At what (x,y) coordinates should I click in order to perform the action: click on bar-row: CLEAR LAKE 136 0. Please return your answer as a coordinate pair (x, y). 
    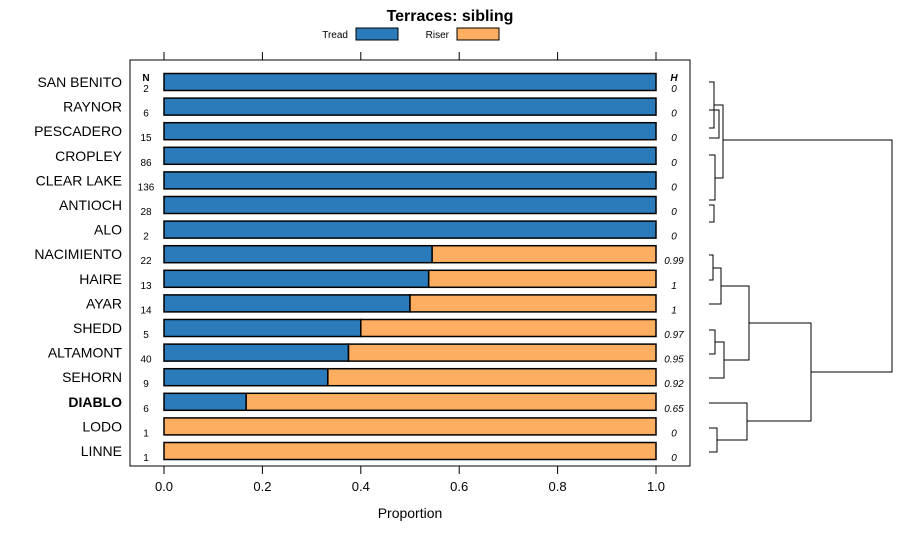
    Looking at the image, I should click on (356, 182).